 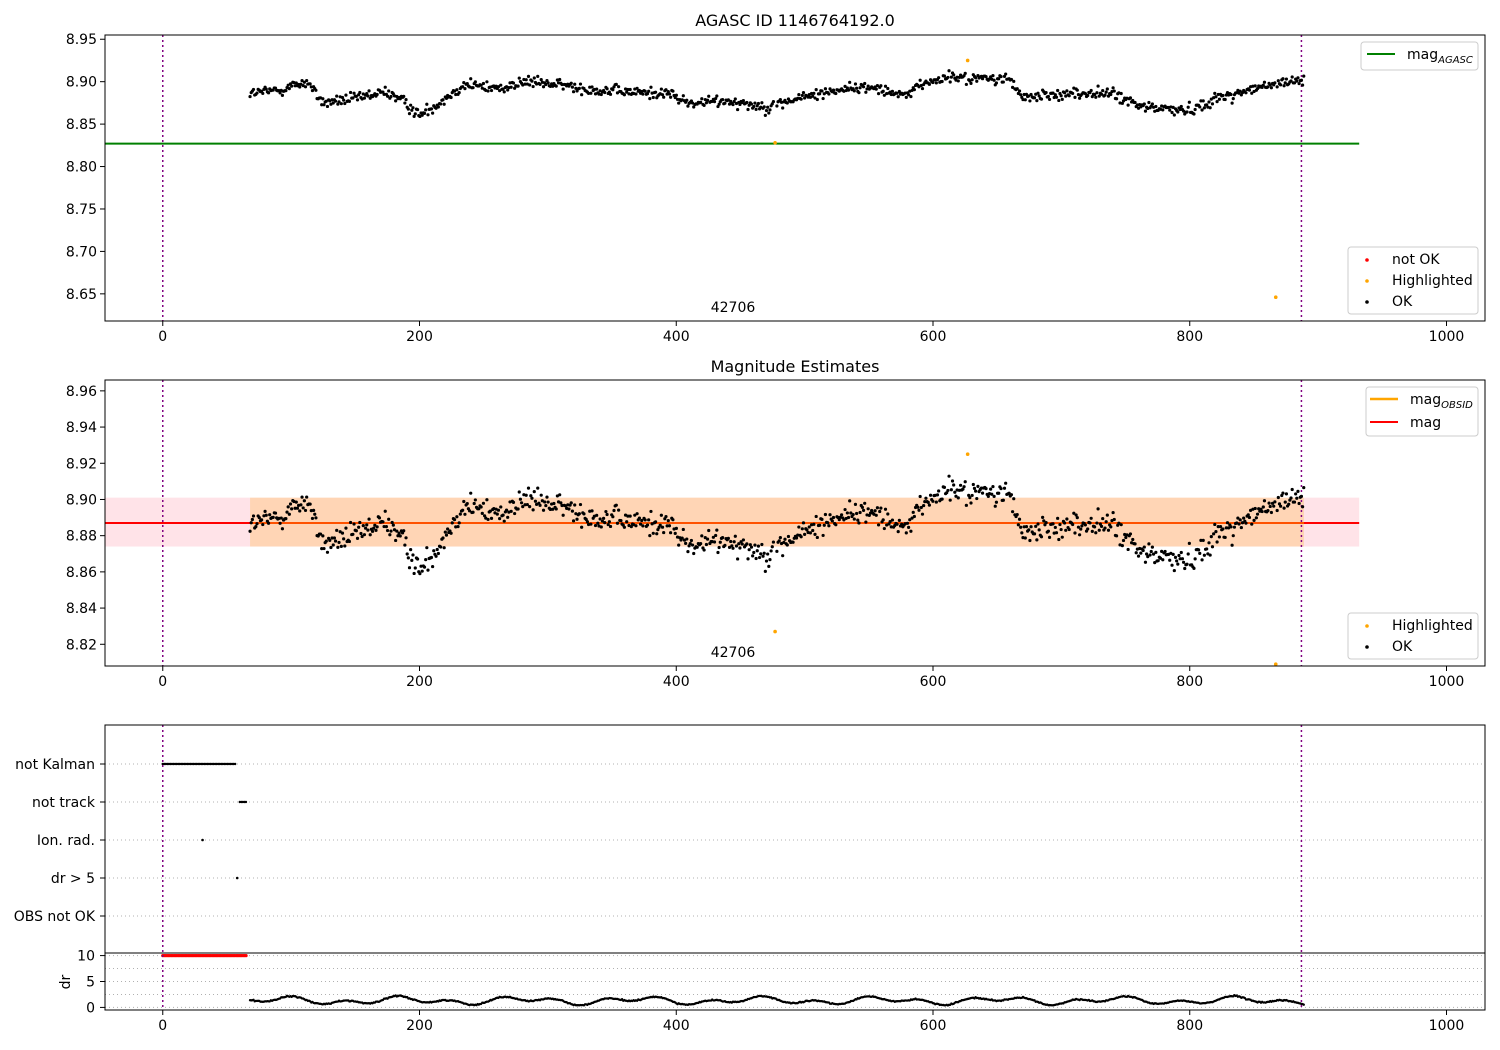 I want to click on x-tick-label: 400, so click(x=676, y=1026).